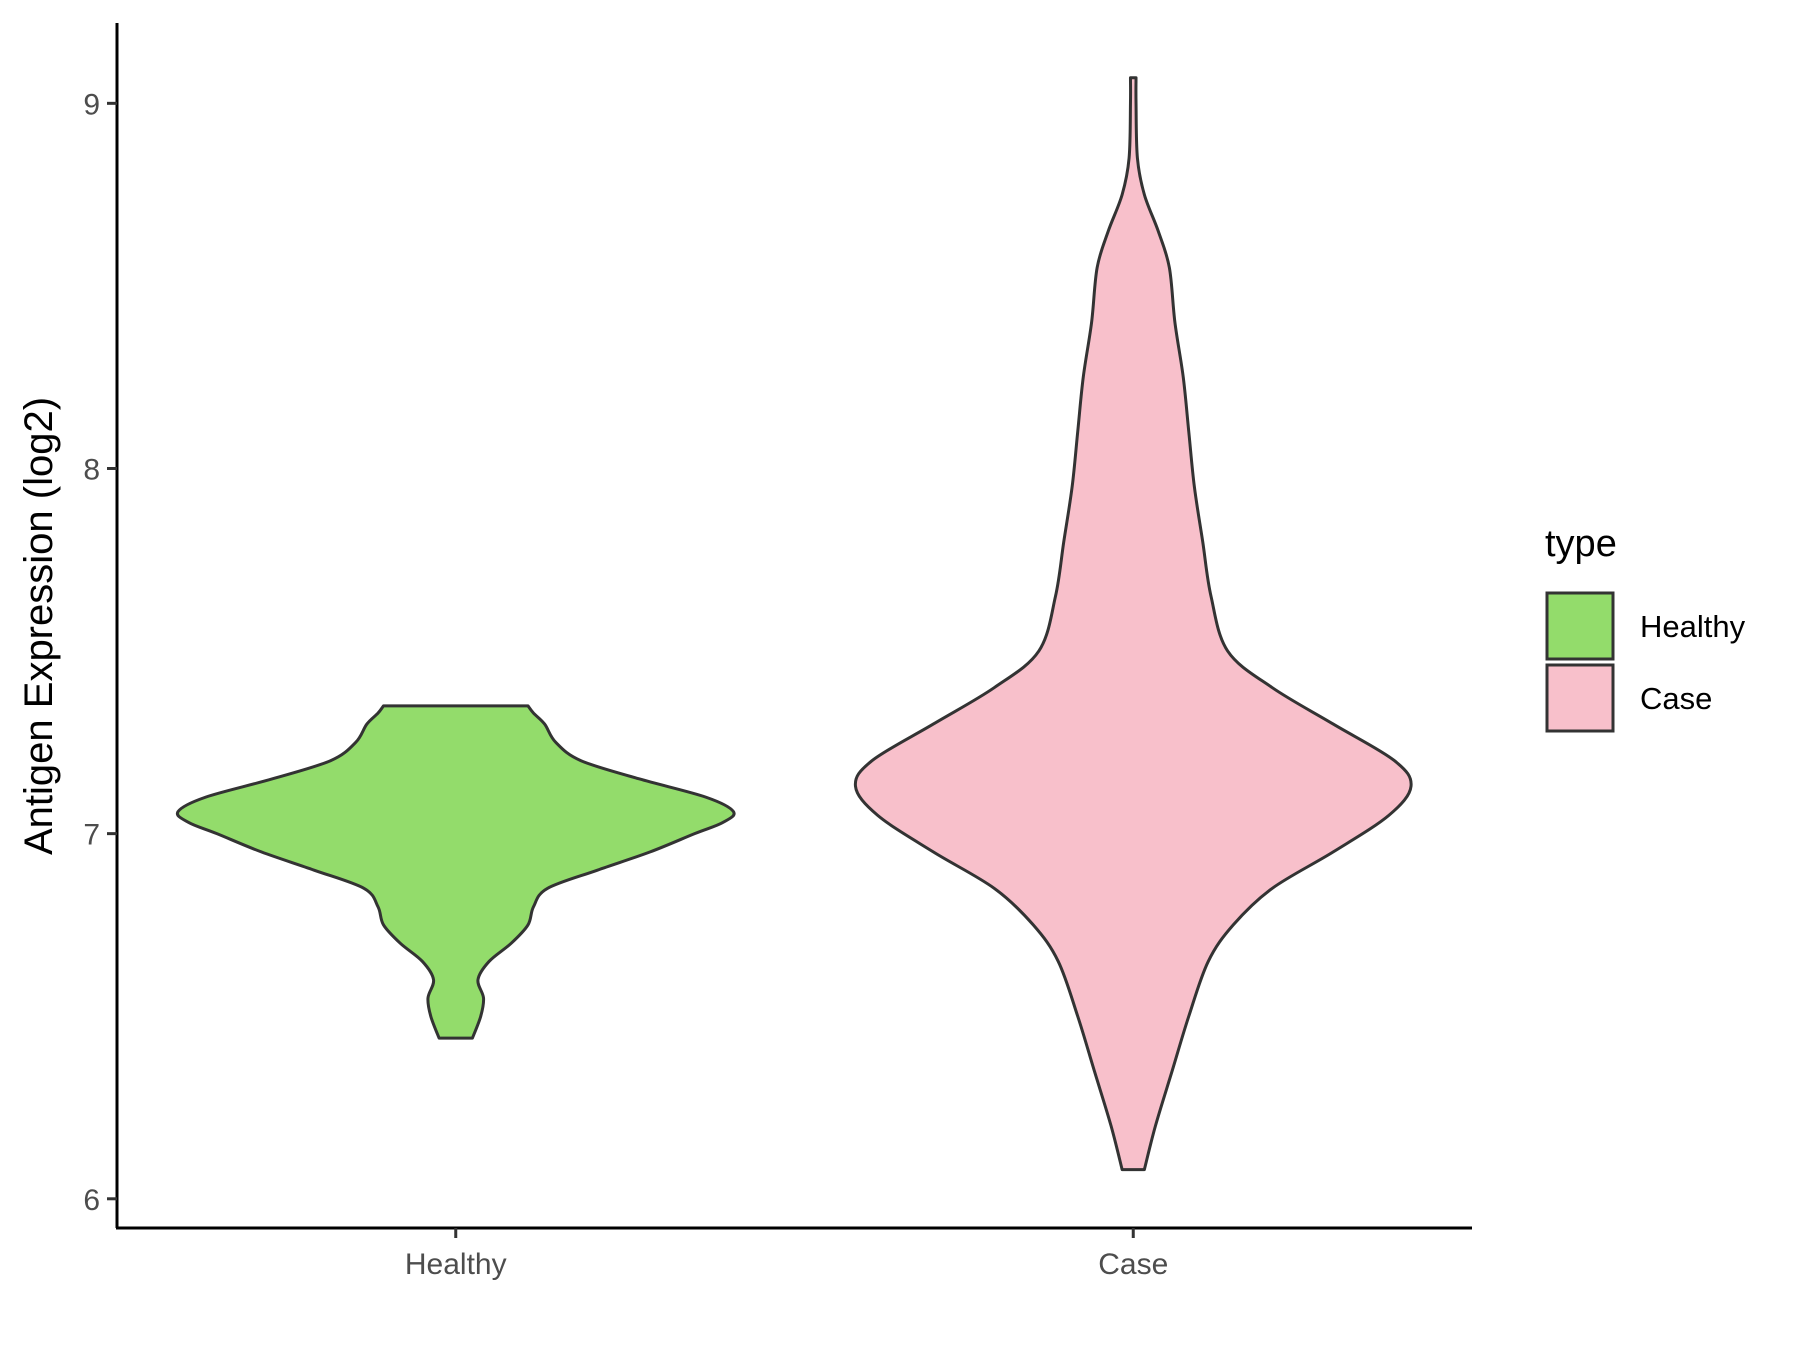  I want to click on y-tick-label: 8, so click(91, 469).